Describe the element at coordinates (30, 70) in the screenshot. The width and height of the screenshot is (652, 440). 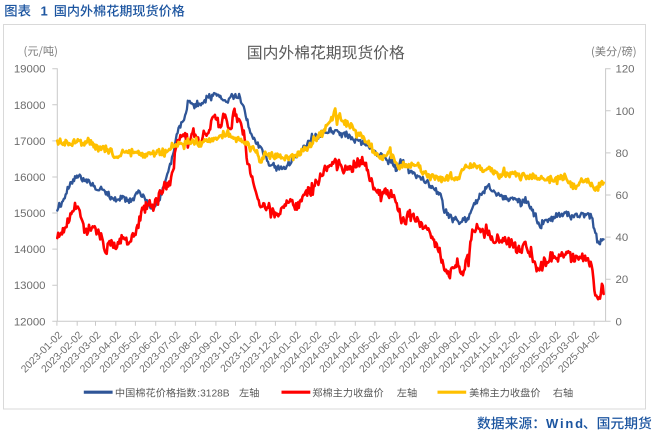
I see `svg-text: 19000` at that location.